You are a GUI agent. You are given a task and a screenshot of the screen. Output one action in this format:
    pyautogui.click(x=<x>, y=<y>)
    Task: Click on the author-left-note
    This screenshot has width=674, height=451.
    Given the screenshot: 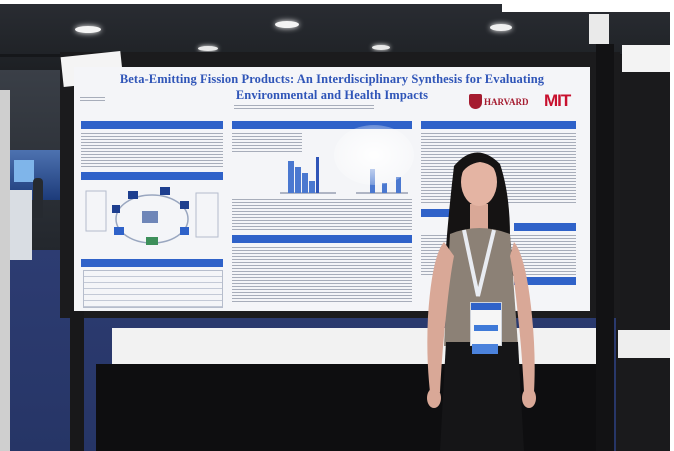 What is the action you would take?
    pyautogui.click(x=92, y=99)
    